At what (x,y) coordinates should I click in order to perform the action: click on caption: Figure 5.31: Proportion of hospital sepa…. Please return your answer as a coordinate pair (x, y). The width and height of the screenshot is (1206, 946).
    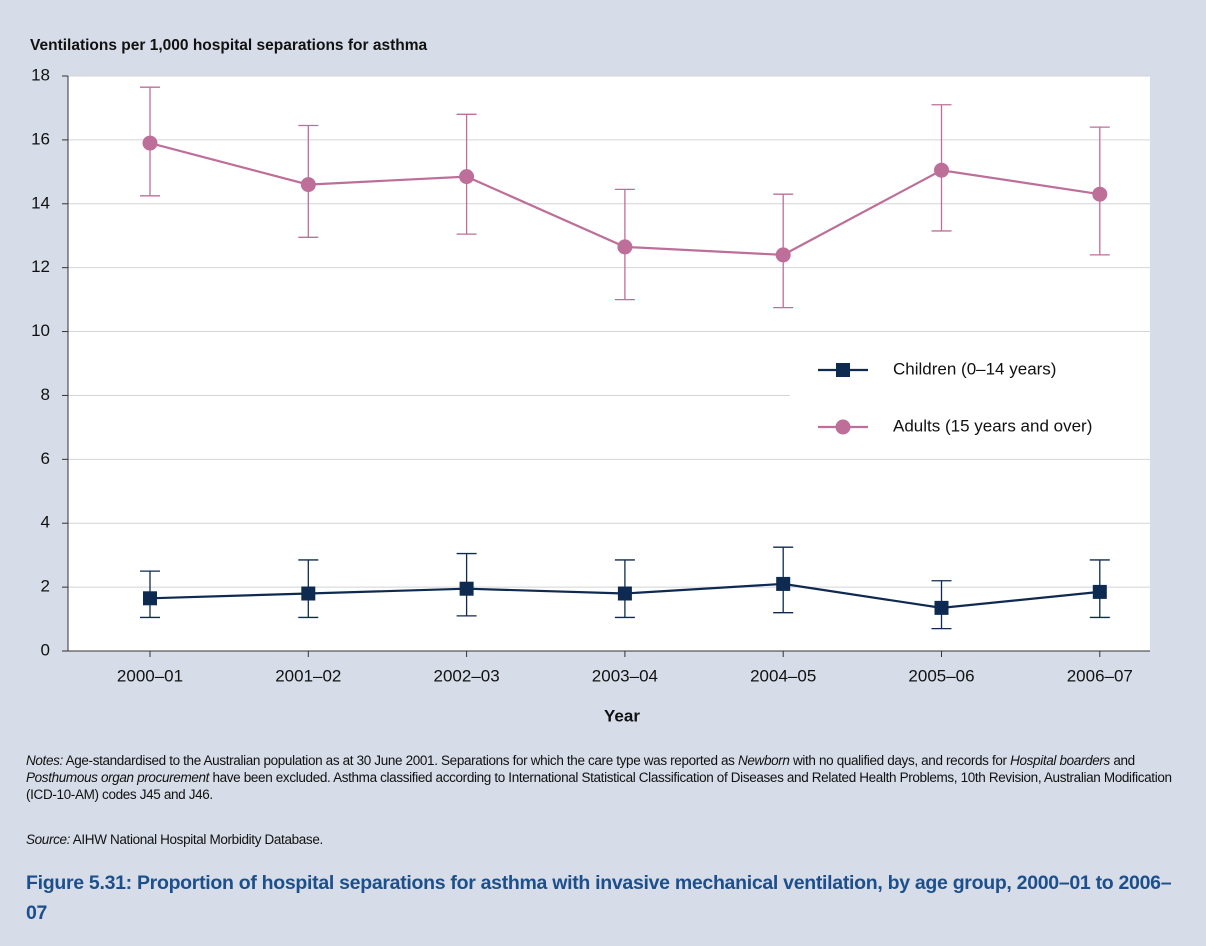
    Looking at the image, I should click on (599, 898).